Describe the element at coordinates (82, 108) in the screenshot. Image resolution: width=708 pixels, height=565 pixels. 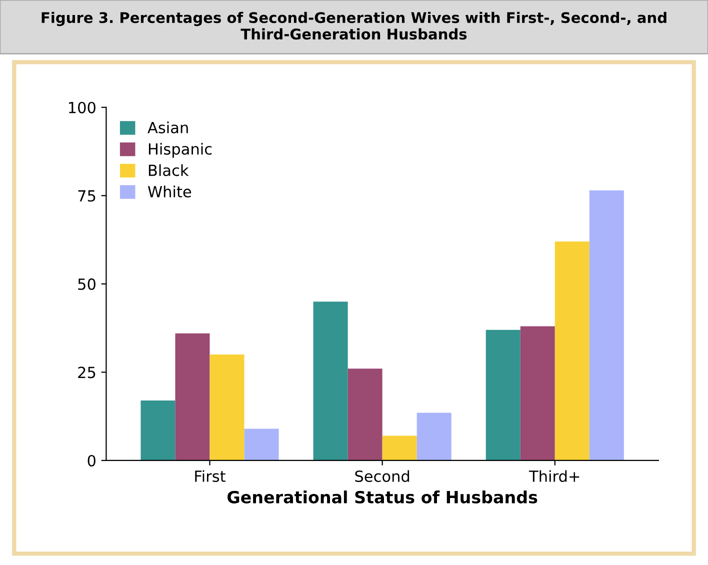
I see `y-tick-label: 100` at that location.